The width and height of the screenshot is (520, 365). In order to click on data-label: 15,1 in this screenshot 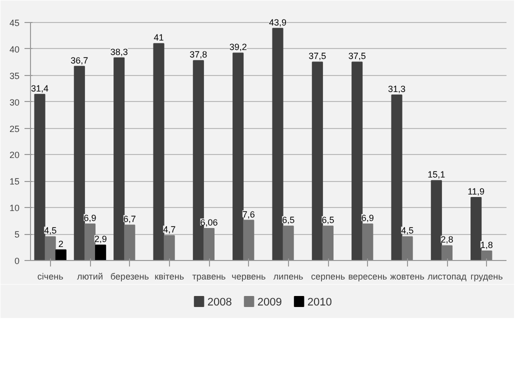, I will do `click(437, 175)`.